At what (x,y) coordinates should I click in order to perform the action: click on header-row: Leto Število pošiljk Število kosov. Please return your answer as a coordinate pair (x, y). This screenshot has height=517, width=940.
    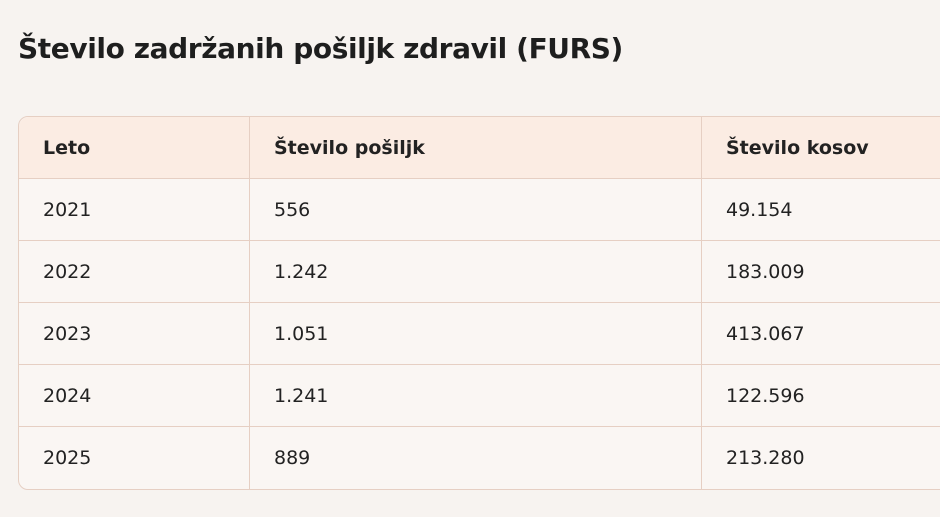
    Looking at the image, I should click on (479, 148).